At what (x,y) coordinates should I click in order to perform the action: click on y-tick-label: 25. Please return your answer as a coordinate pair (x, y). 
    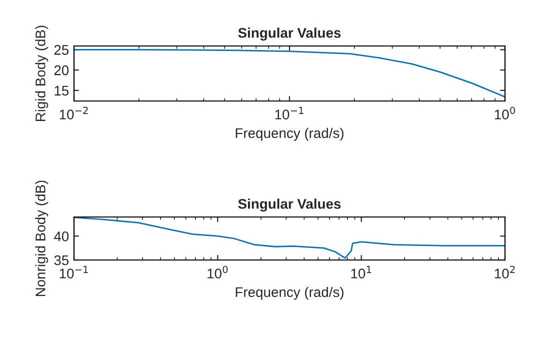
    Looking at the image, I should click on (61, 50).